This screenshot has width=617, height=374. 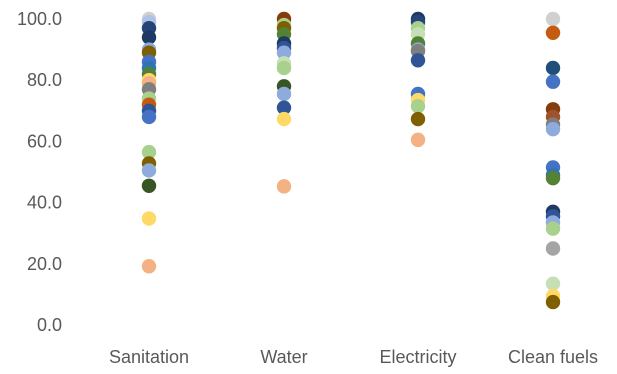 I want to click on y-tick-label: 100.0, so click(x=39, y=19).